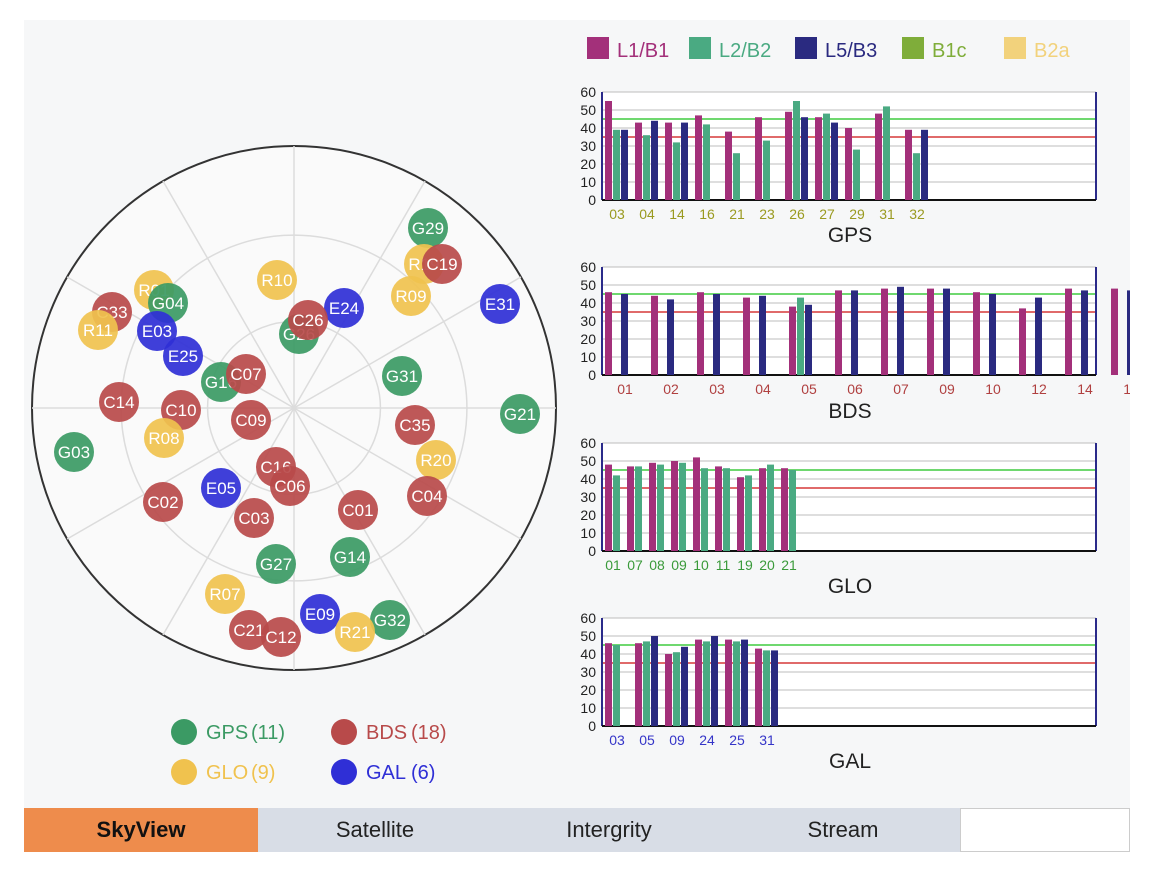  I want to click on satellite-id: R20, so click(435, 460).